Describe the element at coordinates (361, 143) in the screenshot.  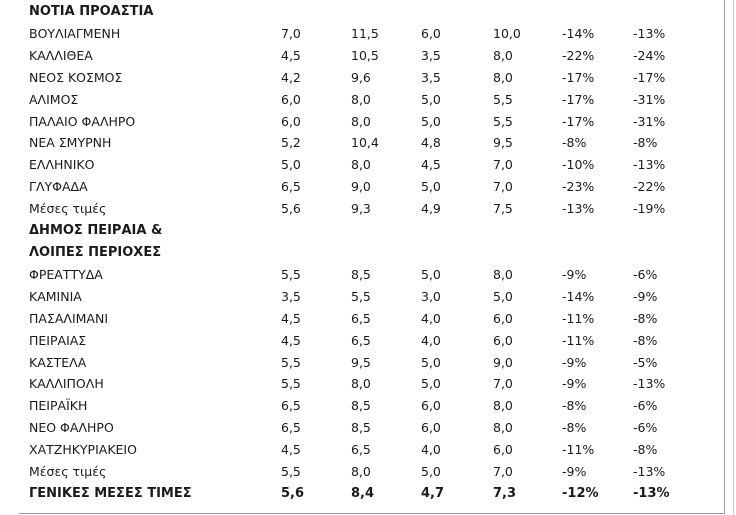
I see `table-row: ΝΕΑ ΣΜΥΡΝΗ 5,2 10,4 4,8 9,5 -8% -8%` at that location.